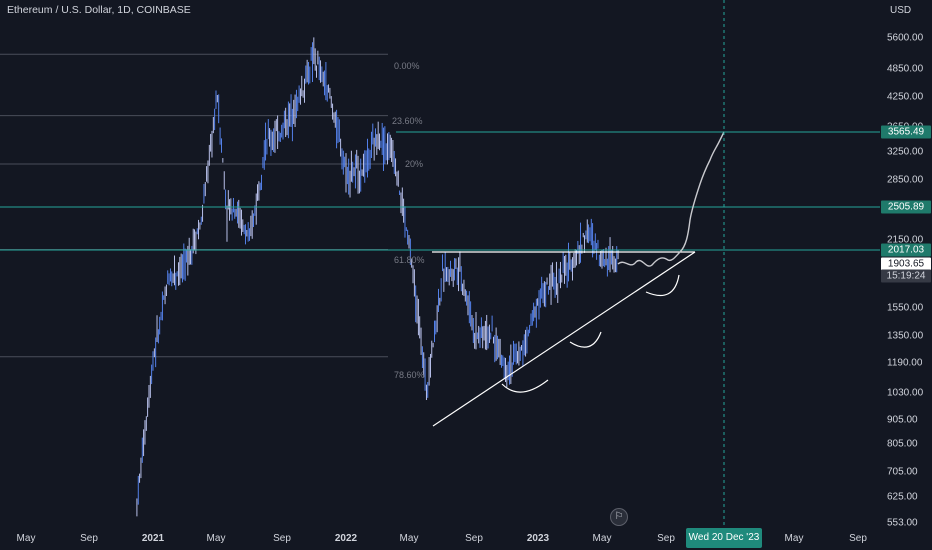 The image size is (932, 550). What do you see at coordinates (905, 363) in the screenshot?
I see `y-tick: 1190.00` at bounding box center [905, 363].